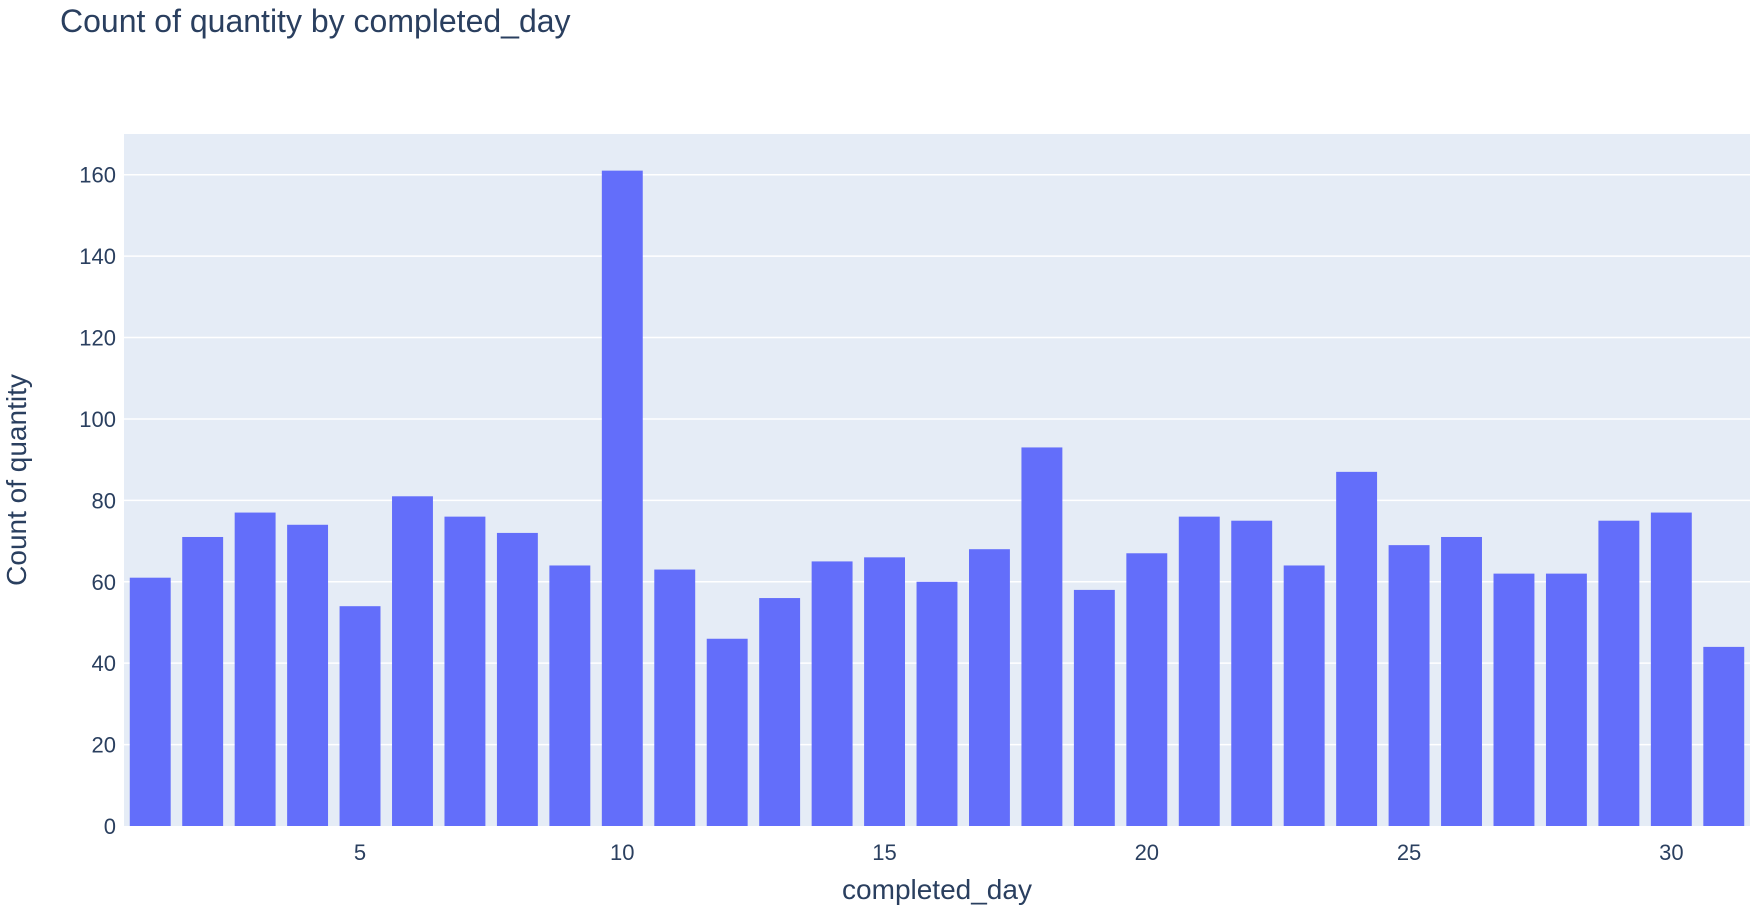  Describe the element at coordinates (104, 663) in the screenshot. I see `y-tick-label: 40` at that location.